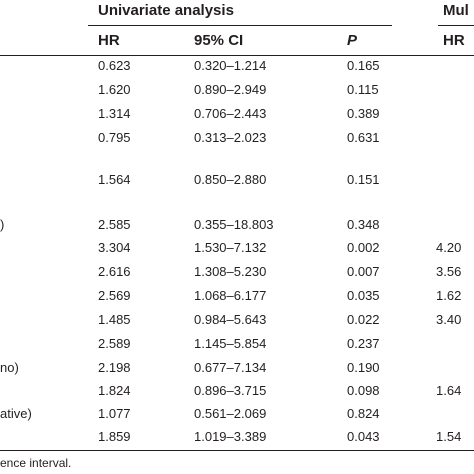 This screenshot has width=474, height=474. What do you see at coordinates (230, 65) in the screenshot?
I see `cell-ci: 0.320–1.214` at bounding box center [230, 65].